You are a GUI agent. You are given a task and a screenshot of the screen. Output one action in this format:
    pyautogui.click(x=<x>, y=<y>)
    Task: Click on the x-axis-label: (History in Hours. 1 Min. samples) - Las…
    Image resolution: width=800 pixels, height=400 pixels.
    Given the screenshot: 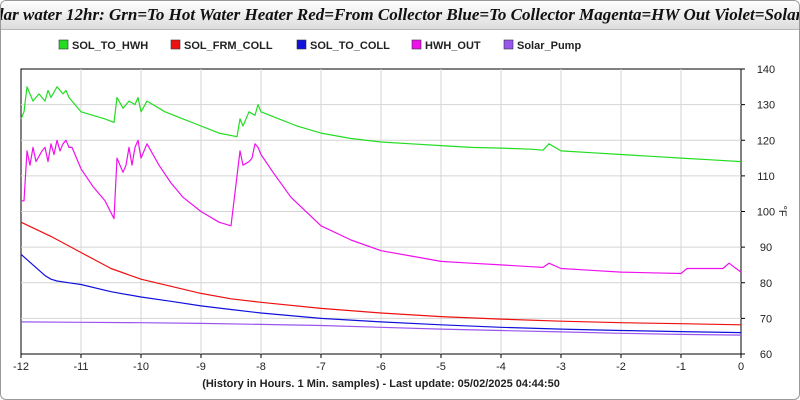 What is the action you would take?
    pyautogui.click(x=381, y=384)
    